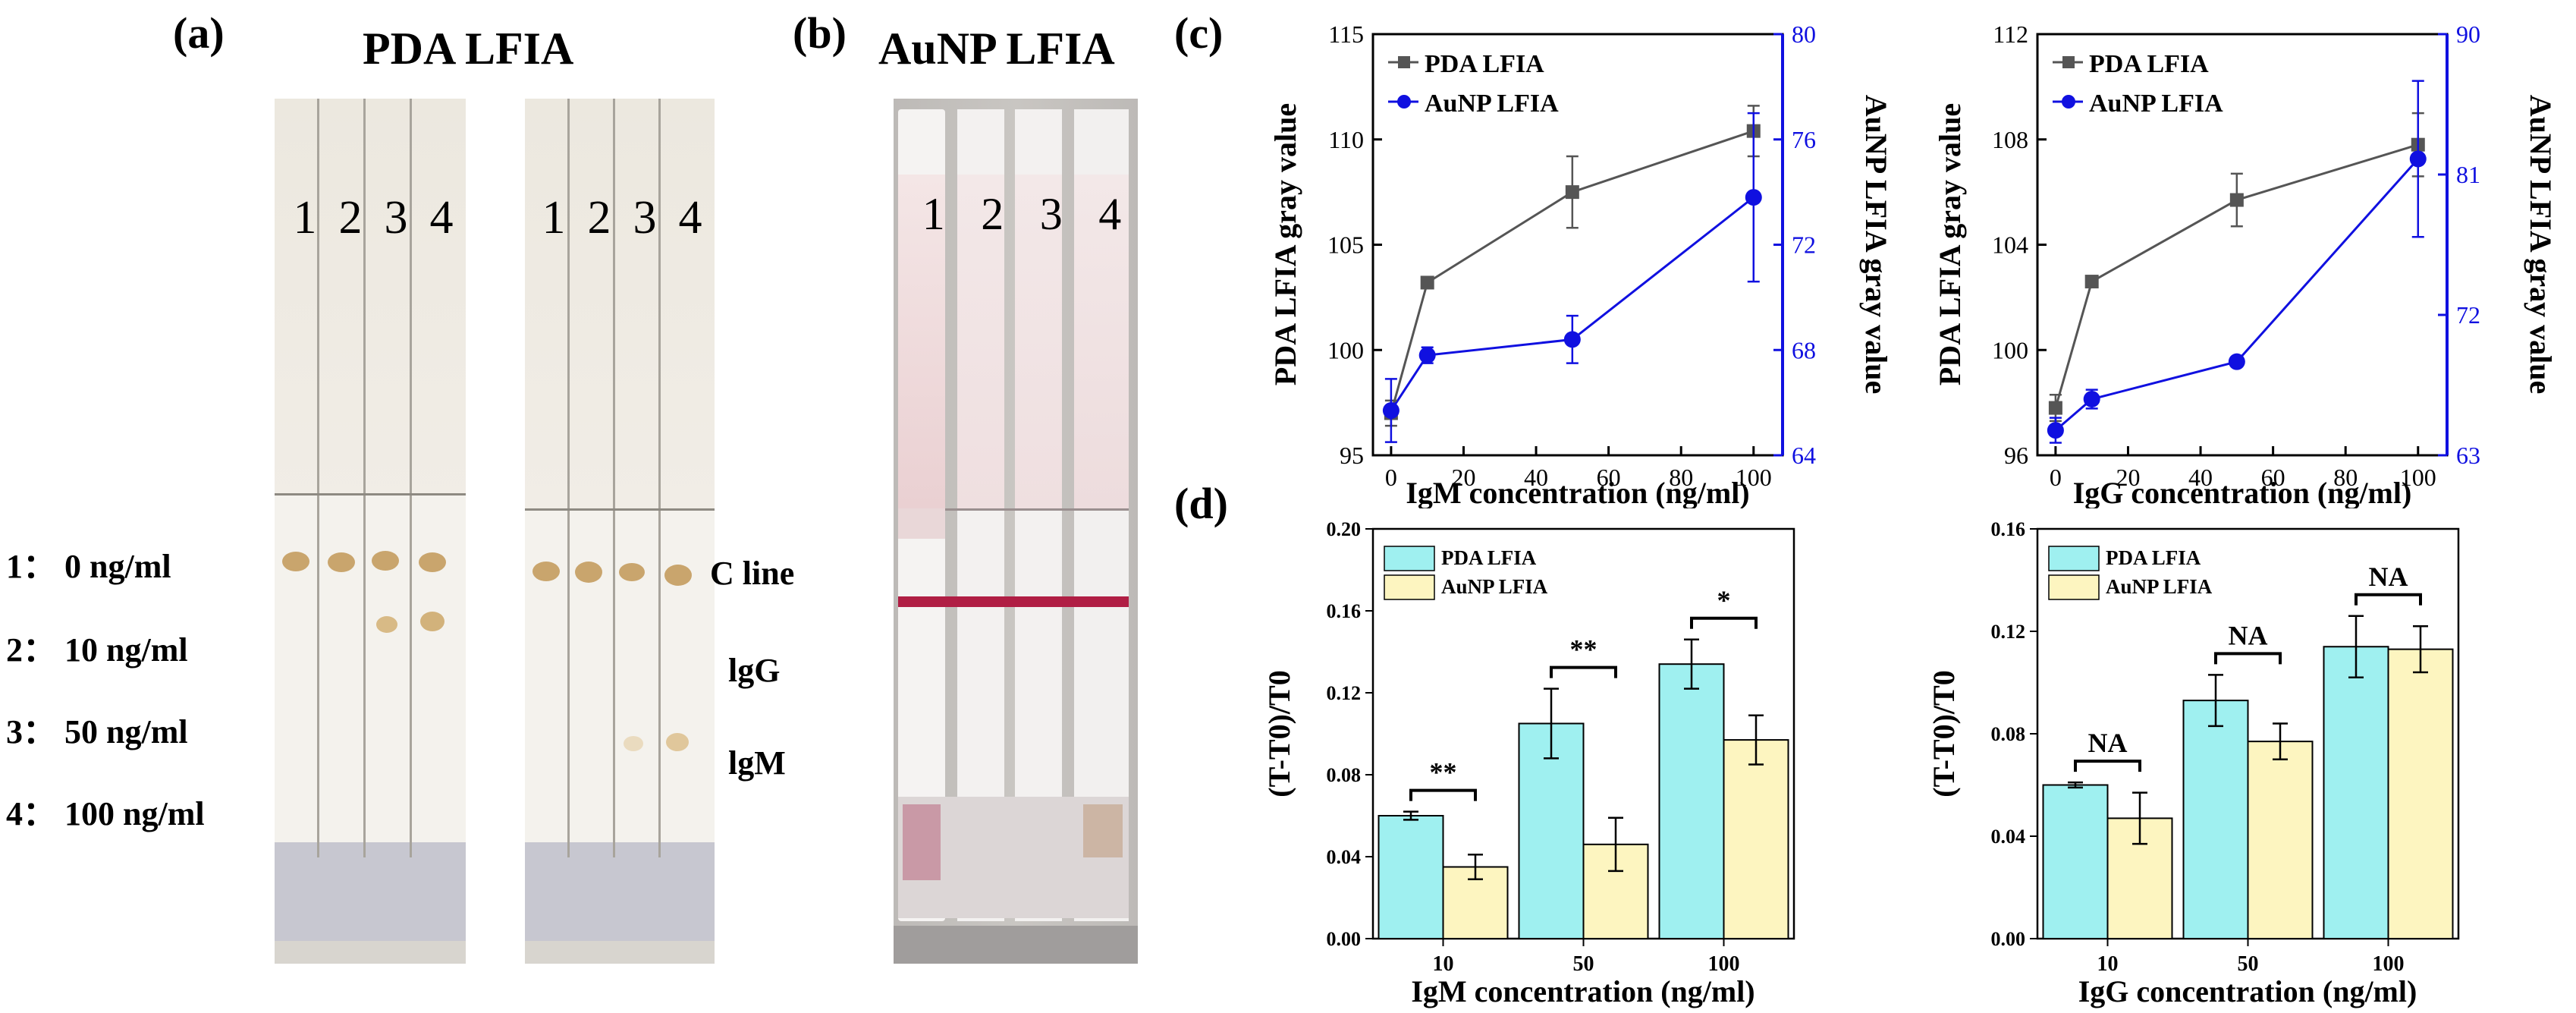  What do you see at coordinates (1199, 33) in the screenshot?
I see `panel-c-letter: (c)` at bounding box center [1199, 33].